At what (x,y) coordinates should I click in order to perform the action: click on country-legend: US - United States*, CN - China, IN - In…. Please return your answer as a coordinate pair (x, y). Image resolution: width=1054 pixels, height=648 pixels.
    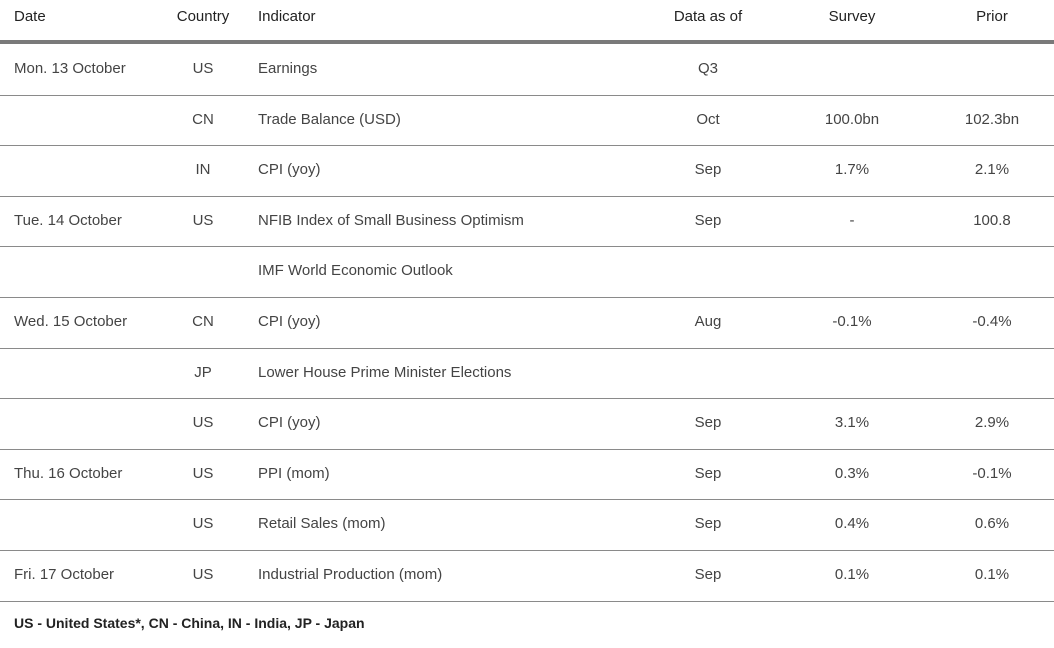
    Looking at the image, I should click on (189, 623).